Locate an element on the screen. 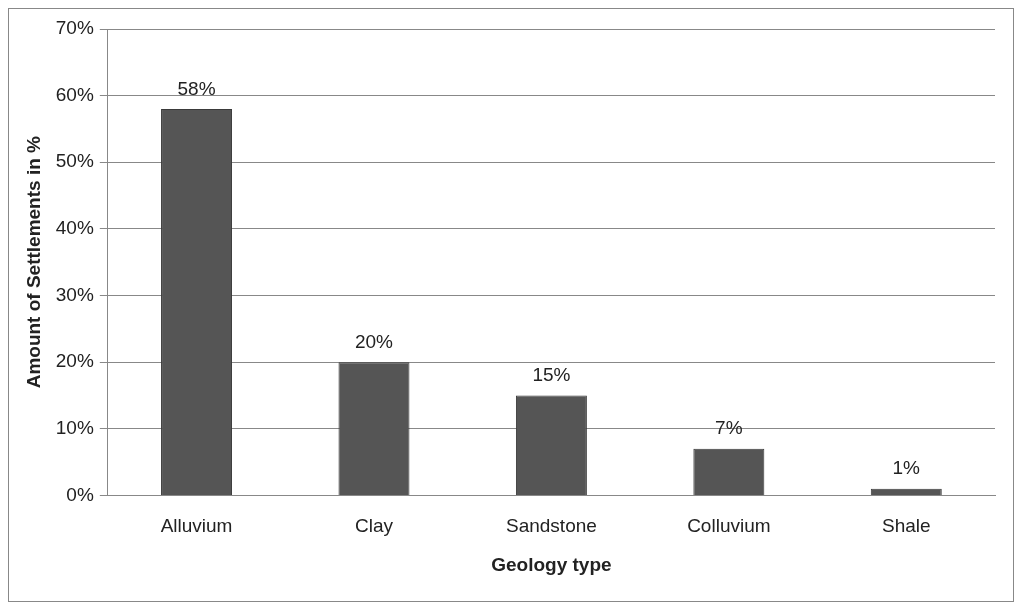  x-tick-label: Colluvium is located at coordinates (729, 526).